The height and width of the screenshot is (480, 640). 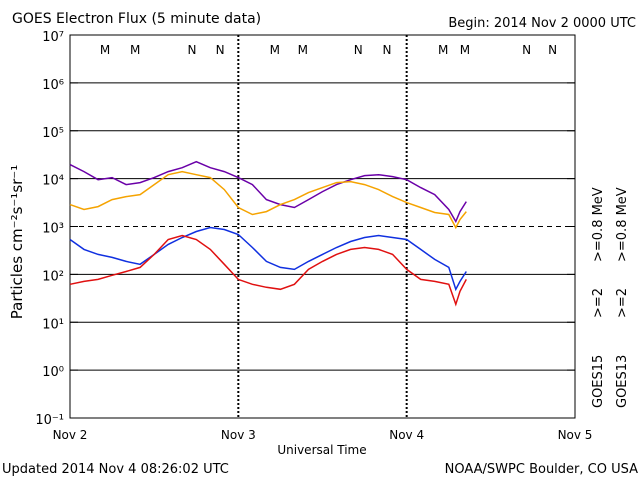 I want to click on x-tick-label: Nov 2, so click(x=70, y=435).